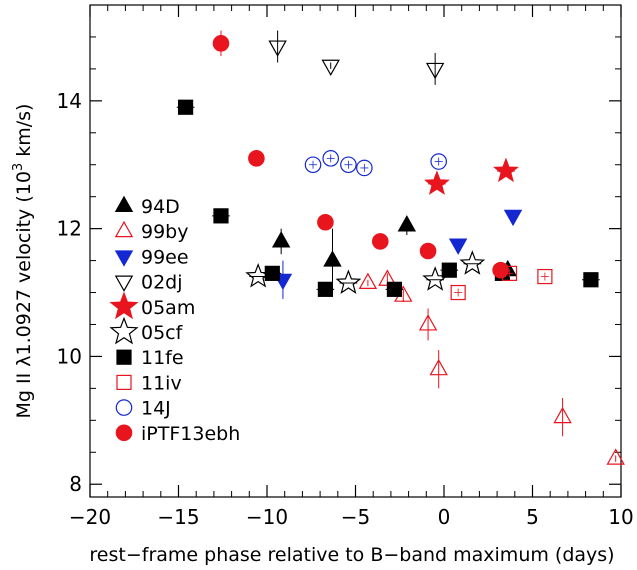 The height and width of the screenshot is (570, 637). I want to click on series-05am, so click(471, 176).